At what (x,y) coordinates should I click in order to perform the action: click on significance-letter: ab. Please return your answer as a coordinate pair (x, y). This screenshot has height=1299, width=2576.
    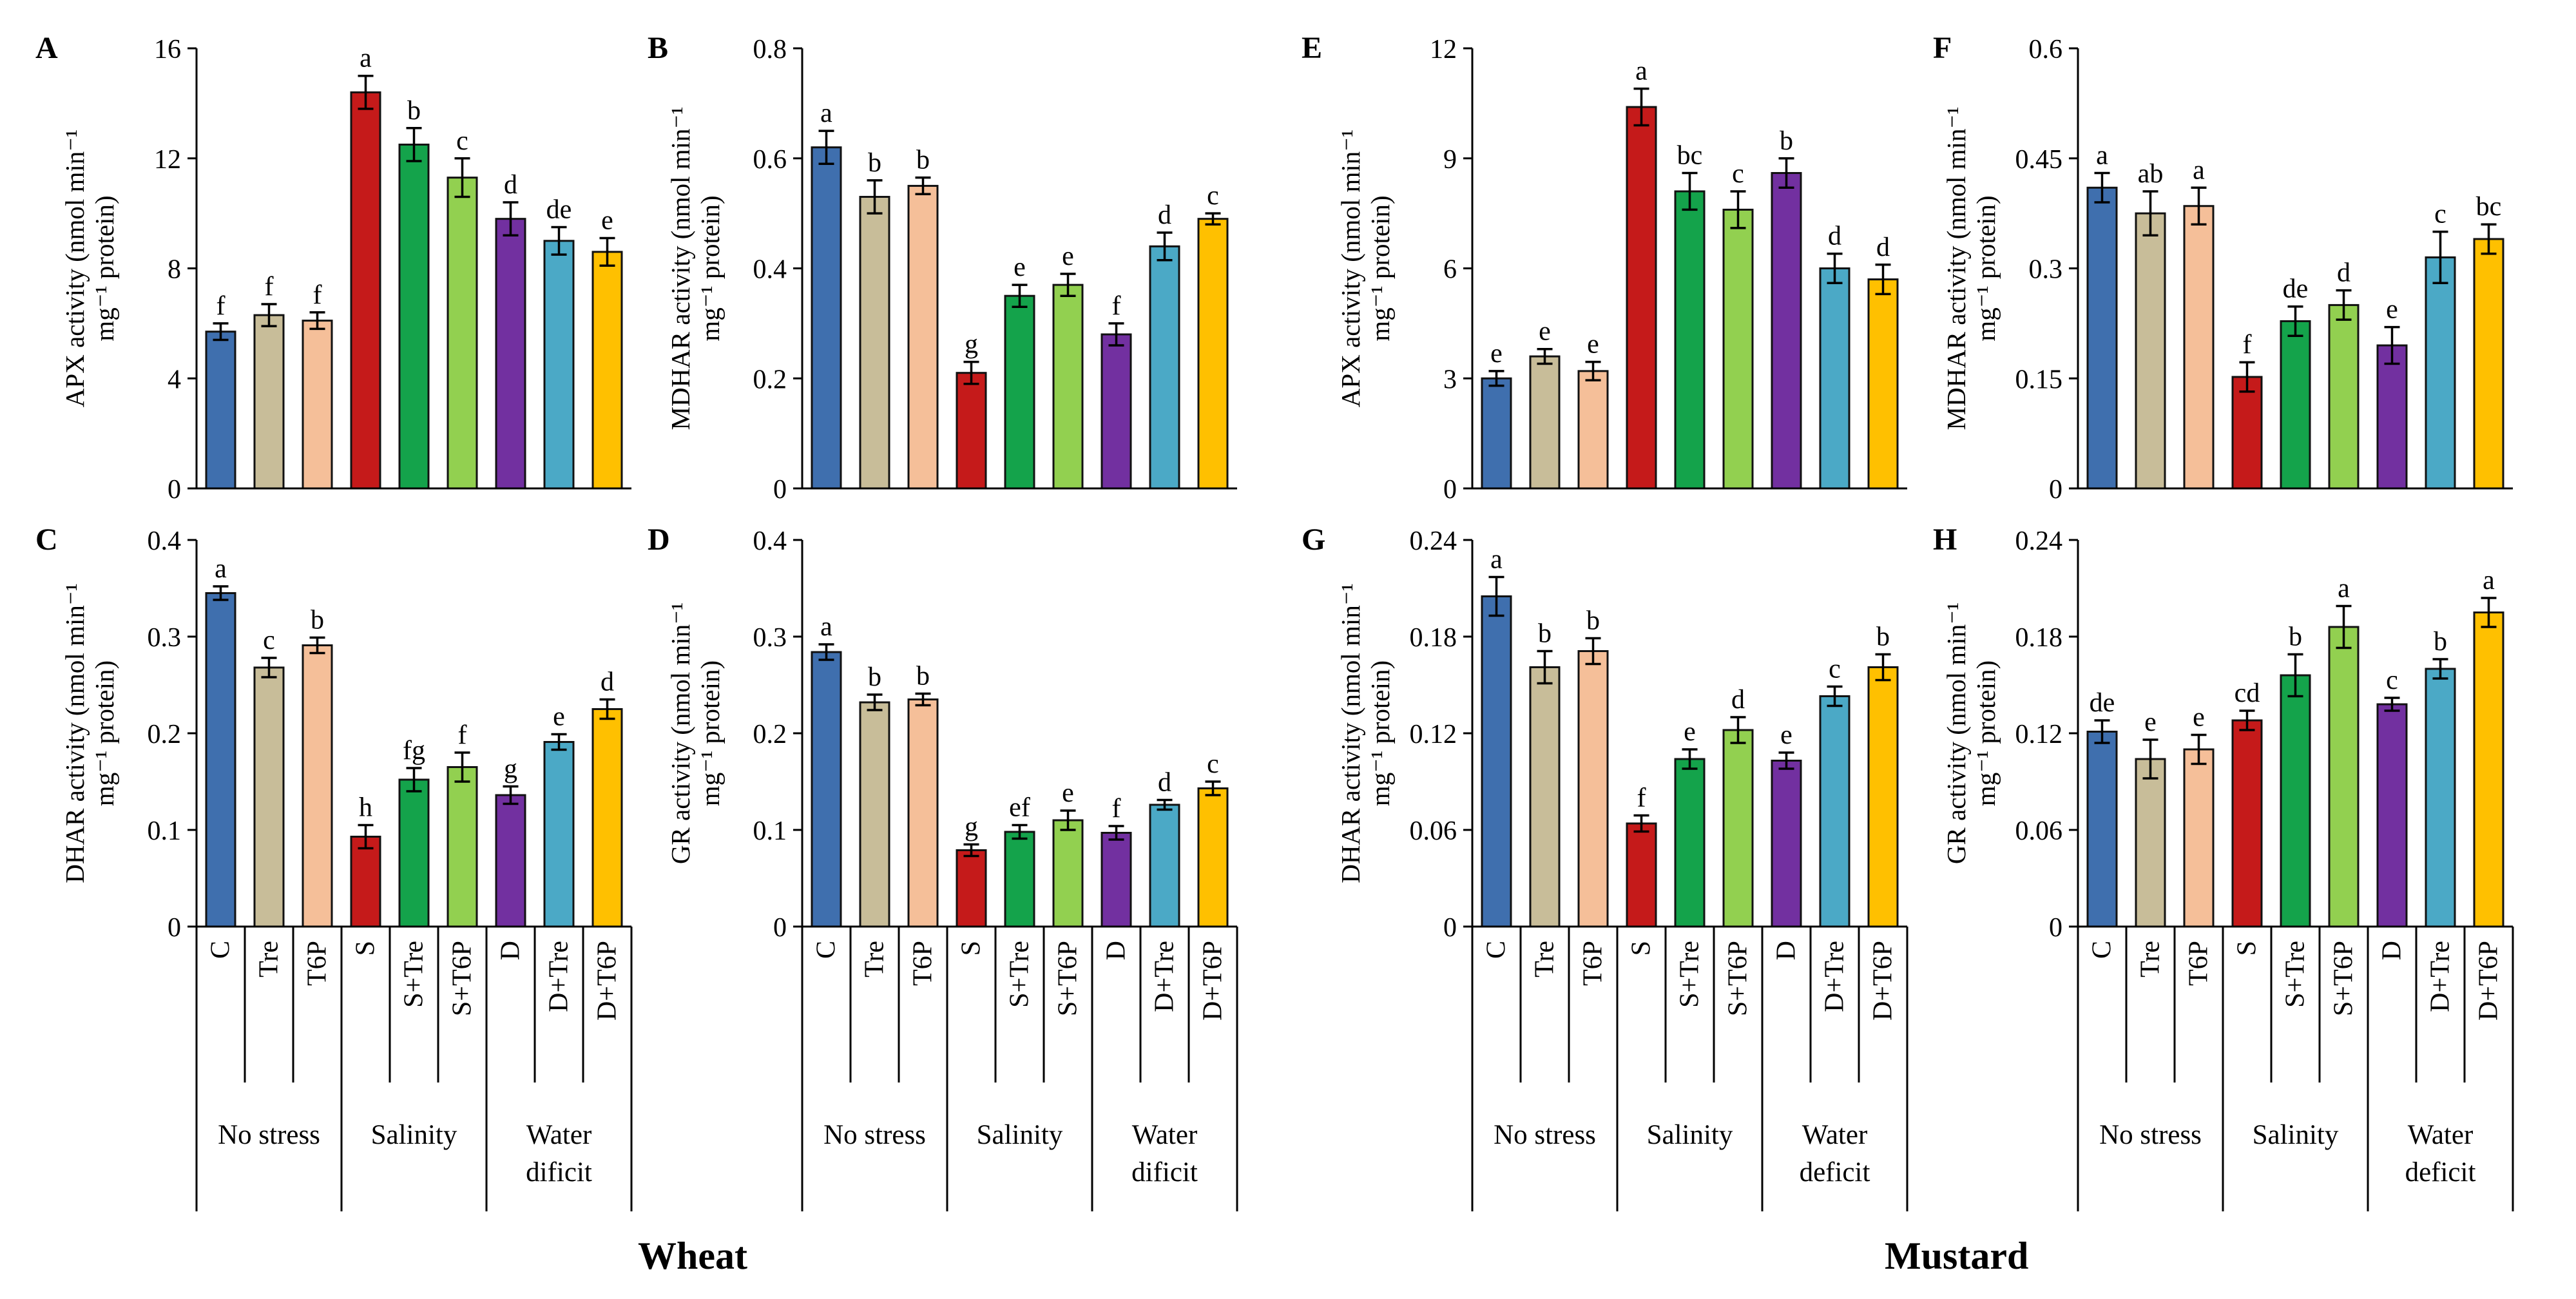
    Looking at the image, I should click on (2151, 174).